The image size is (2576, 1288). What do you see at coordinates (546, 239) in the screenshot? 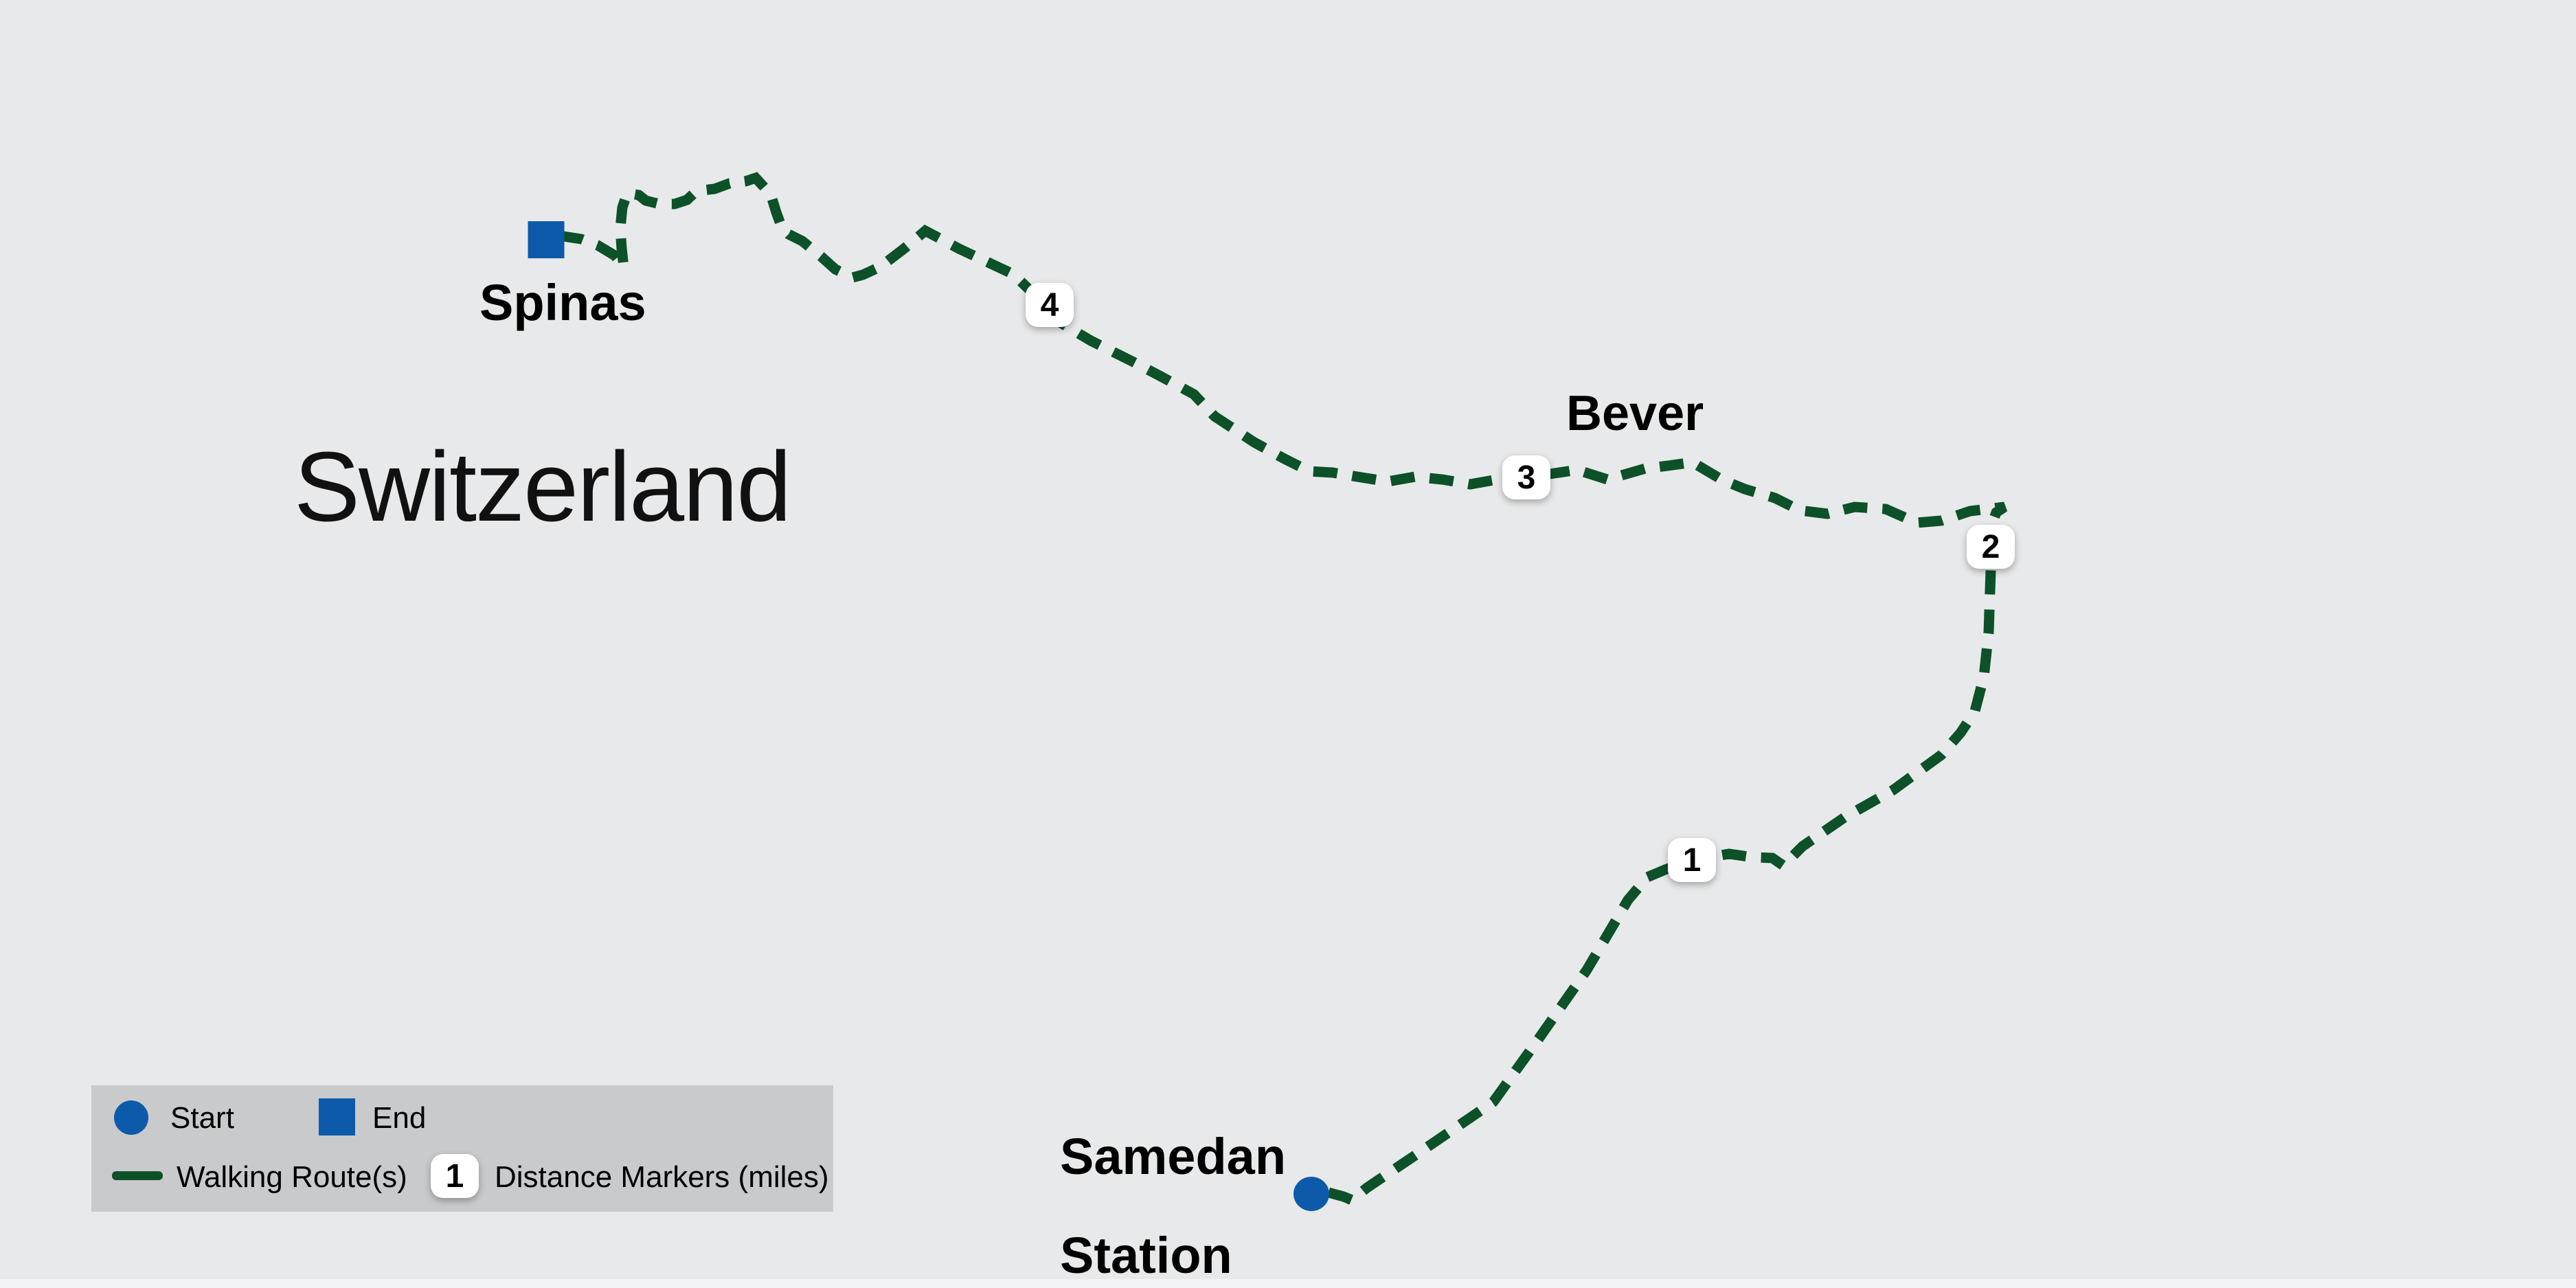
I see `end-marker` at bounding box center [546, 239].